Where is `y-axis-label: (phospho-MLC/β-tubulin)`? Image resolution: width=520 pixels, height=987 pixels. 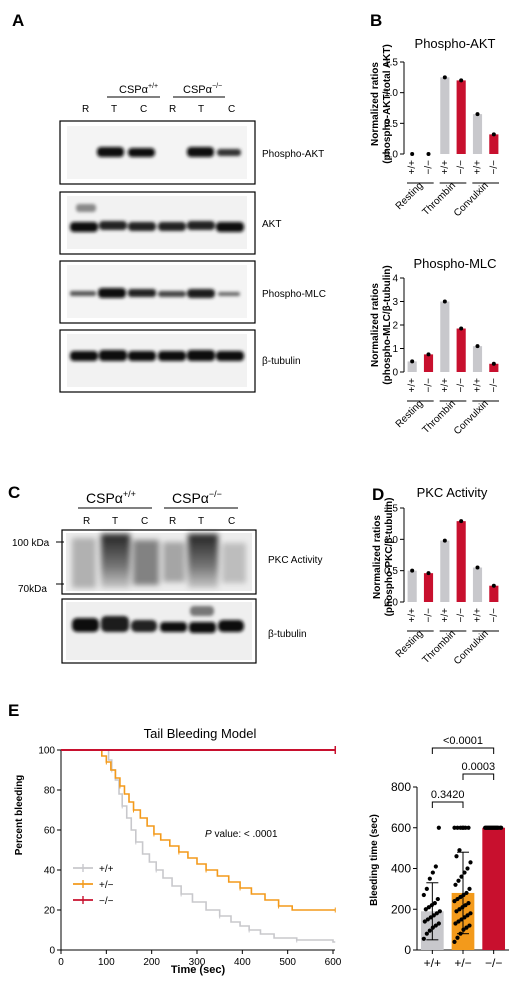
y-axis-label: (phospho-MLC/β-tubulin) is located at coordinates (387, 324).